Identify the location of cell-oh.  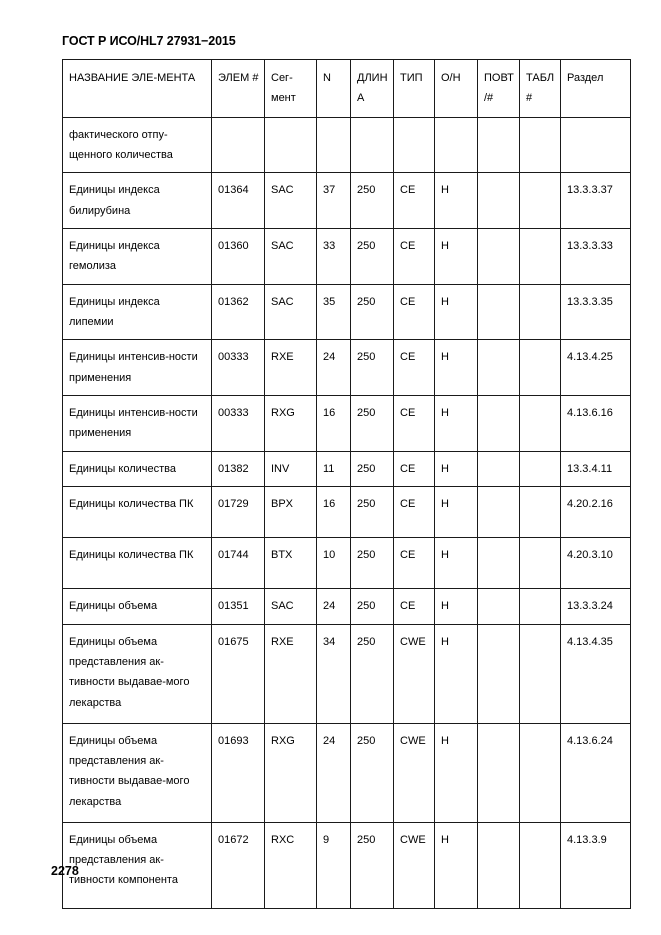
(456, 145).